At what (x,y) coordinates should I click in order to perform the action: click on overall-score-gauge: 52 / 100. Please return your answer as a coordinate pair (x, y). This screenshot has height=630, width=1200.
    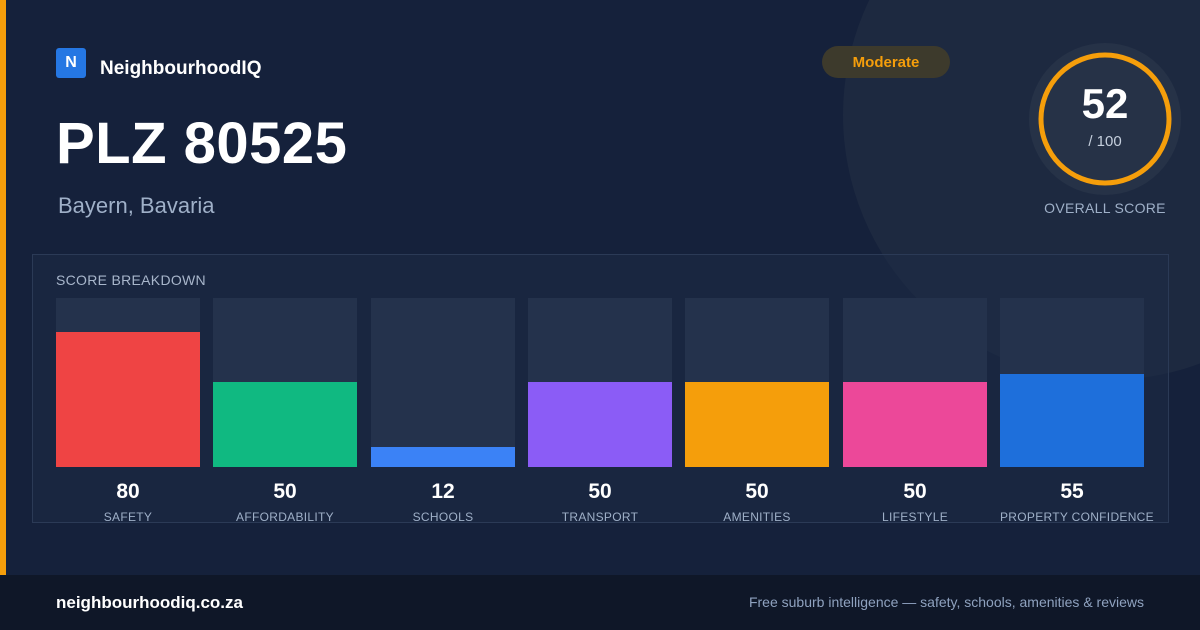
    Looking at the image, I should click on (1105, 119).